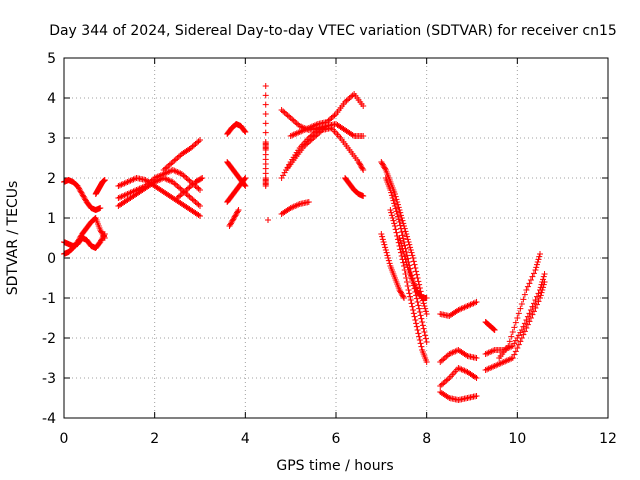 This screenshot has height=480, width=640. What do you see at coordinates (265, 136) in the screenshot?
I see `series-s14` at bounding box center [265, 136].